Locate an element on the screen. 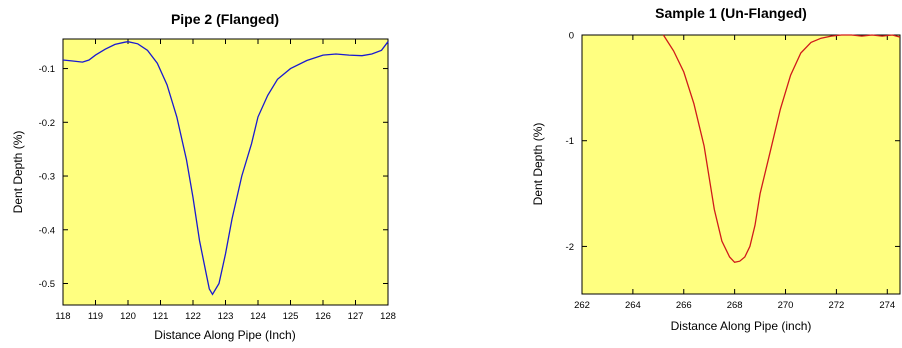 The image size is (902, 348). y-tick-label: -1 is located at coordinates (570, 141).